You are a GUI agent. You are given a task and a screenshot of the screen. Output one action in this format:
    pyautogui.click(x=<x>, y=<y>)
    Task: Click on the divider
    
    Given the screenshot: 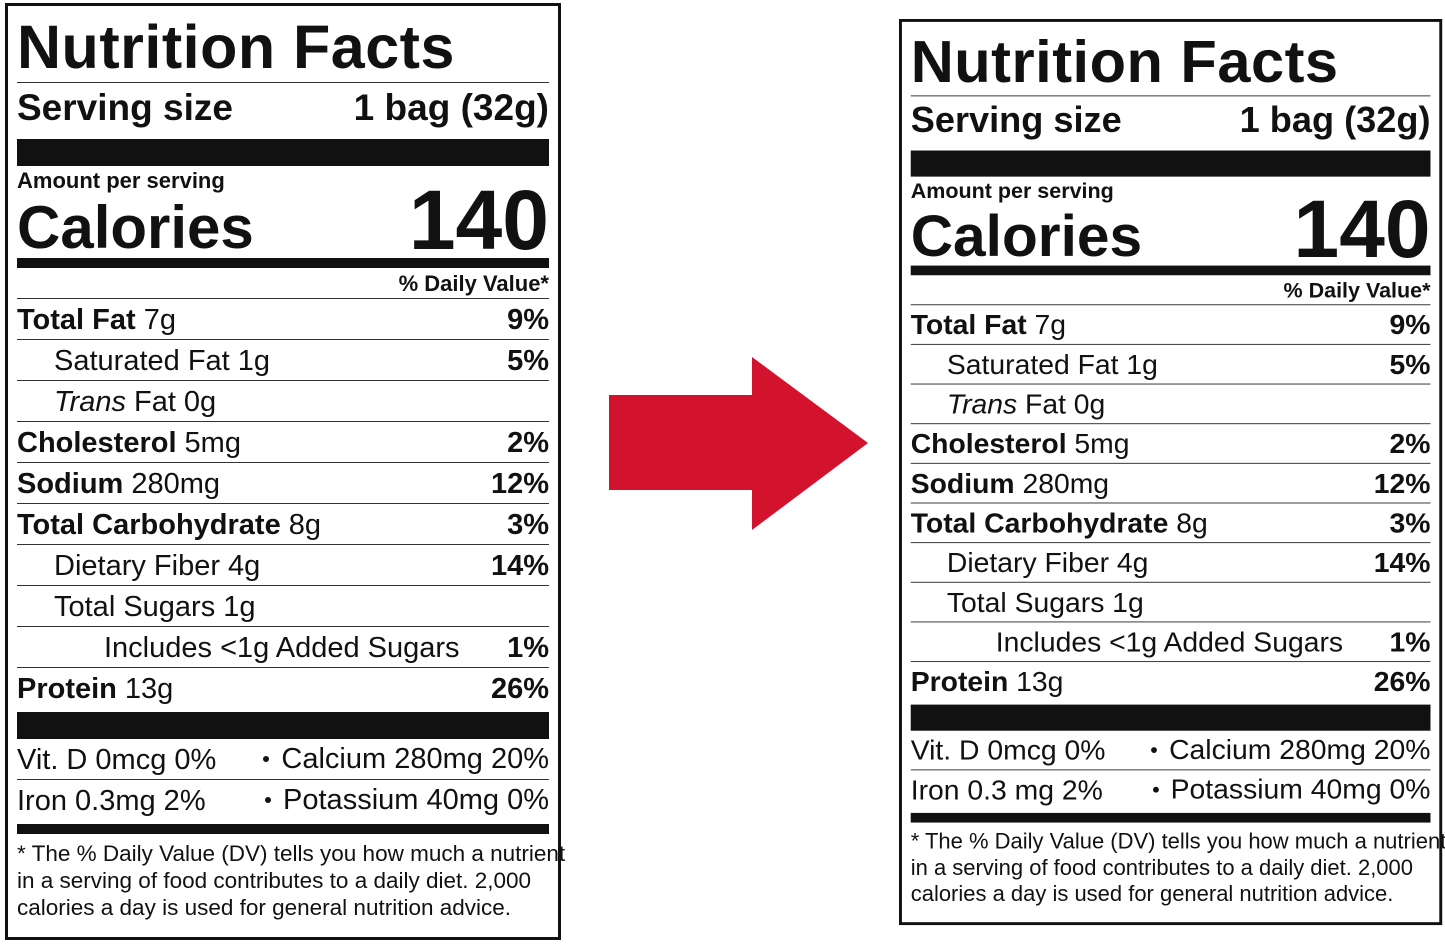 What is the action you would take?
    pyautogui.click(x=283, y=82)
    